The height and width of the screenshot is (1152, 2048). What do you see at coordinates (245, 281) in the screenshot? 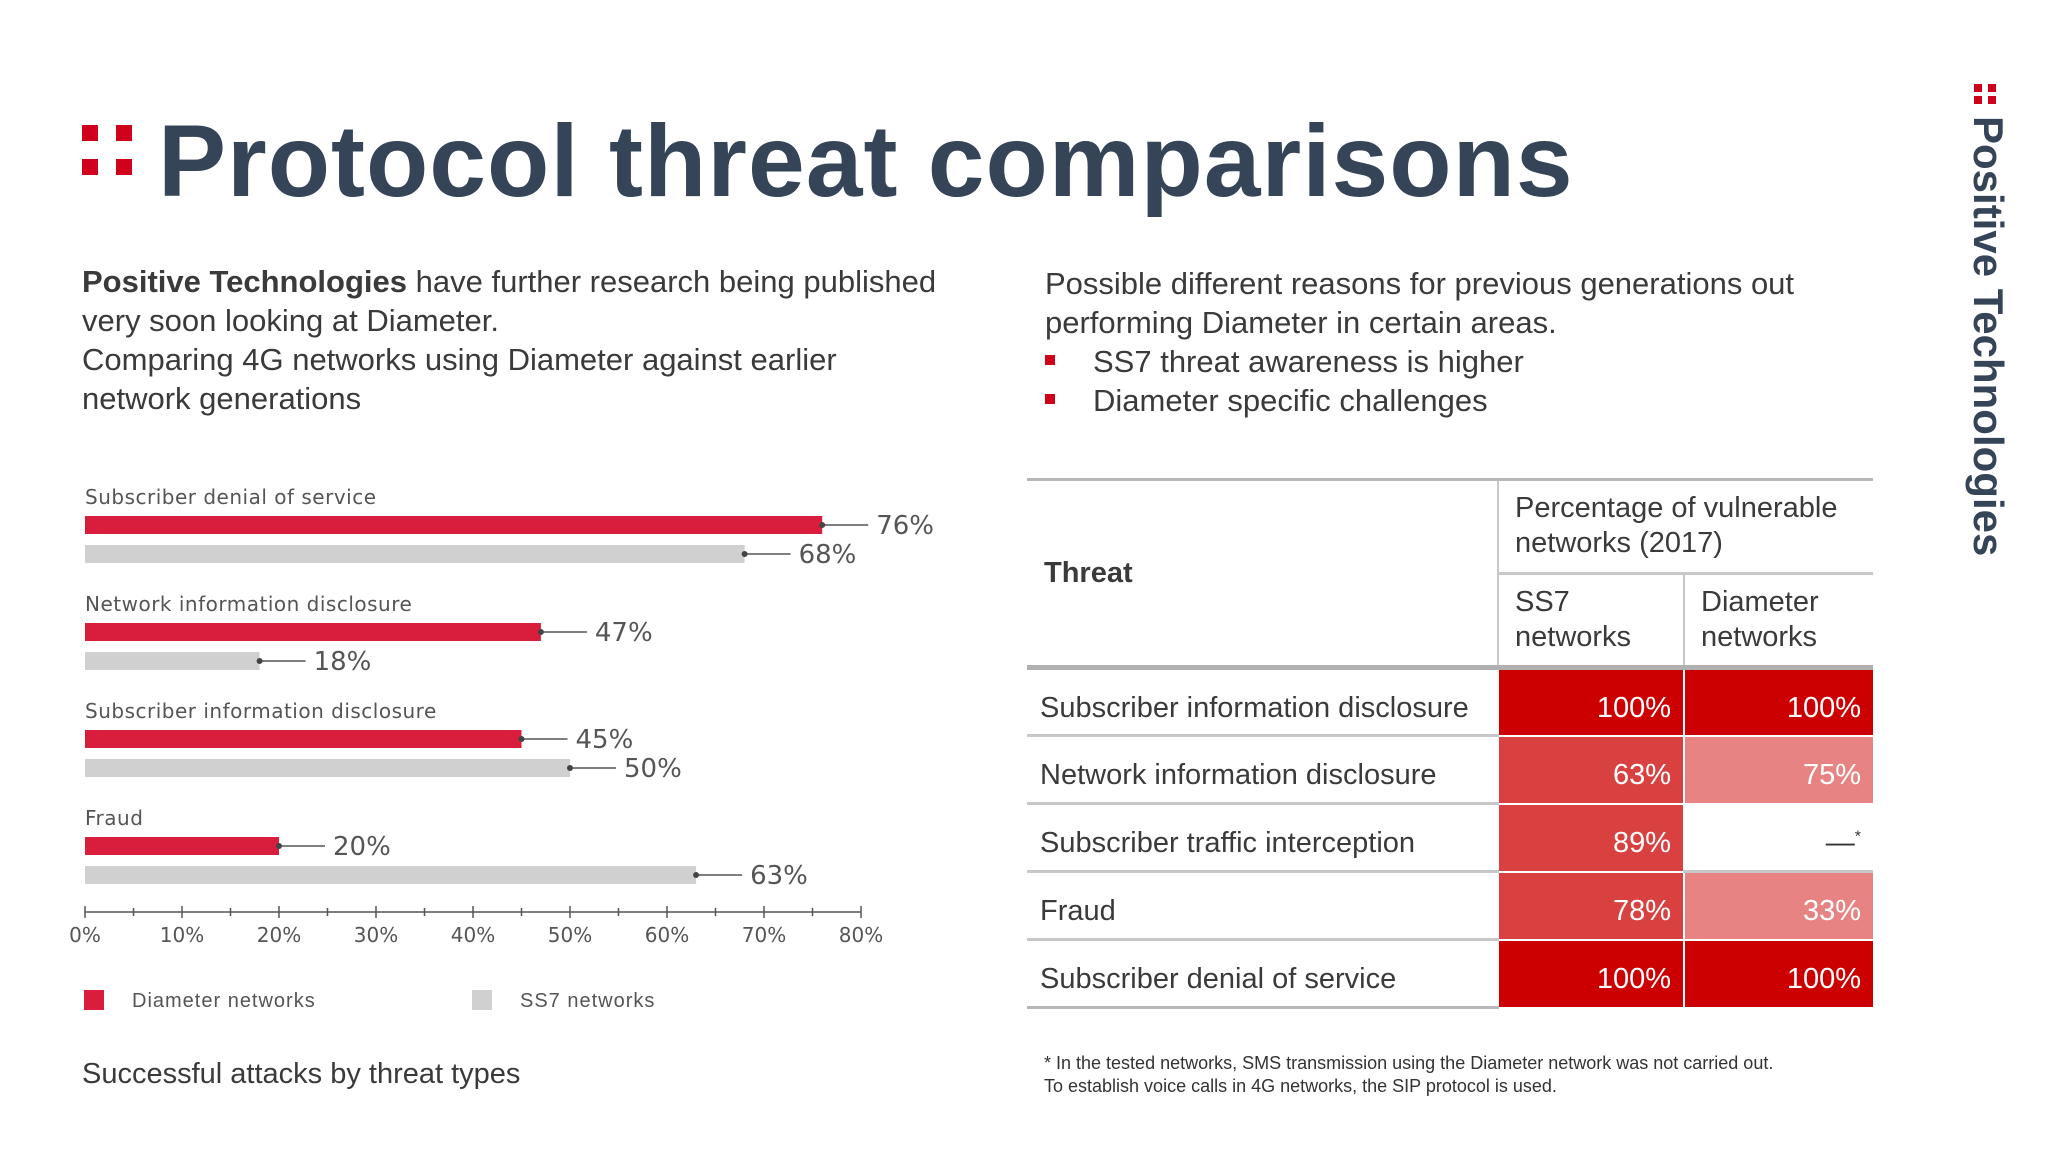
I see `intro-brand: Positive Technologies` at bounding box center [245, 281].